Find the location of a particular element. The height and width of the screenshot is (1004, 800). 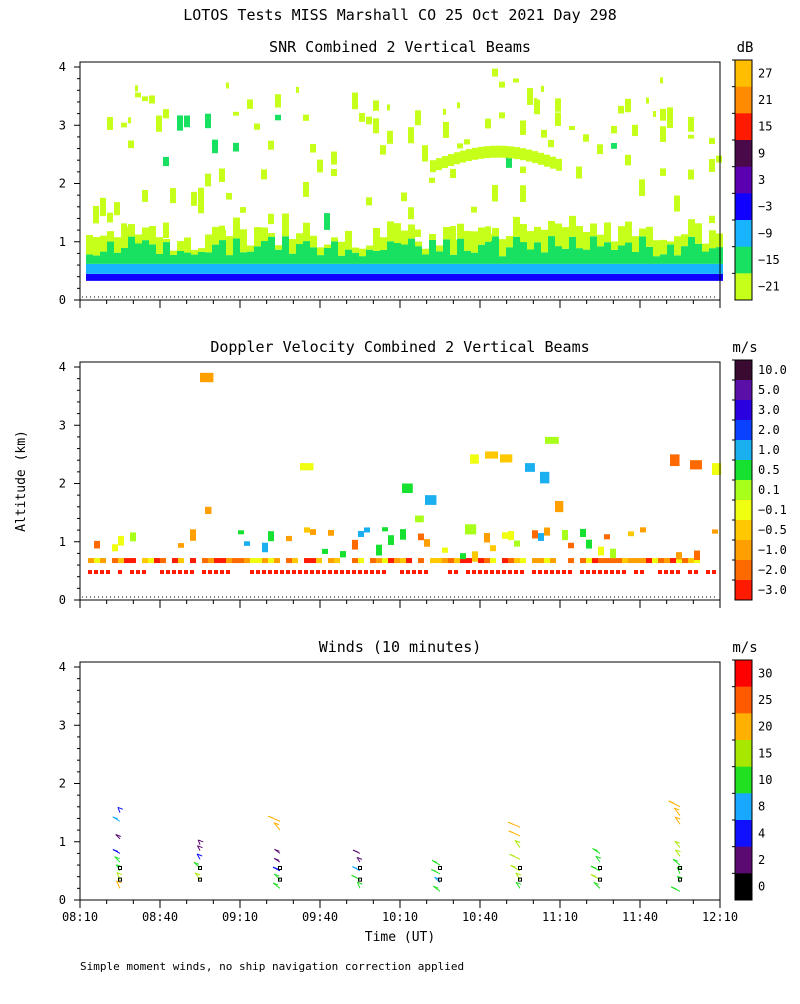

colorbar-label: −3 is located at coordinates (765, 207).